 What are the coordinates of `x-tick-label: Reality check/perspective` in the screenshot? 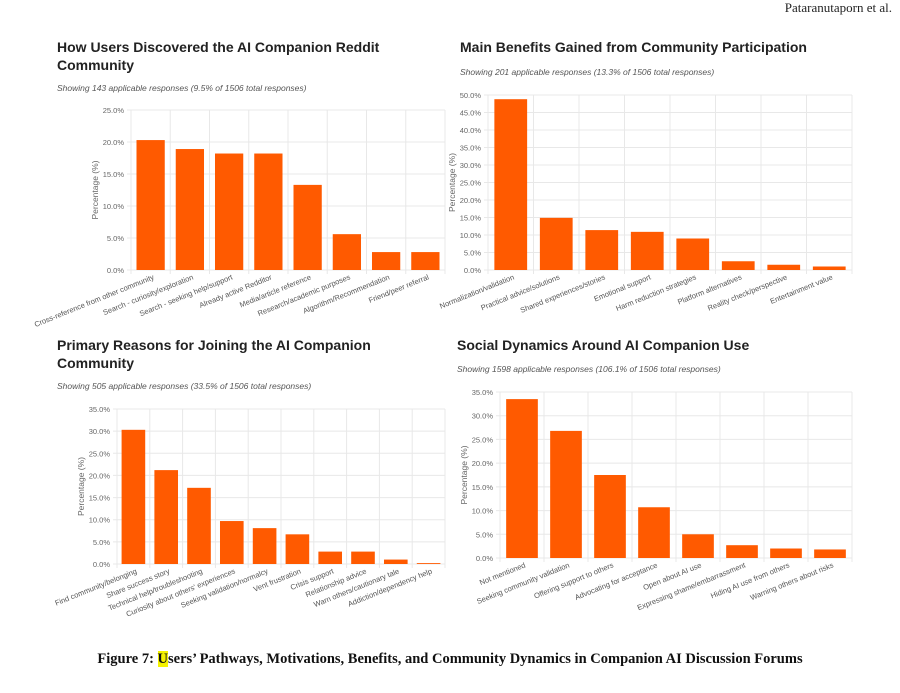 It's located at (747, 293).